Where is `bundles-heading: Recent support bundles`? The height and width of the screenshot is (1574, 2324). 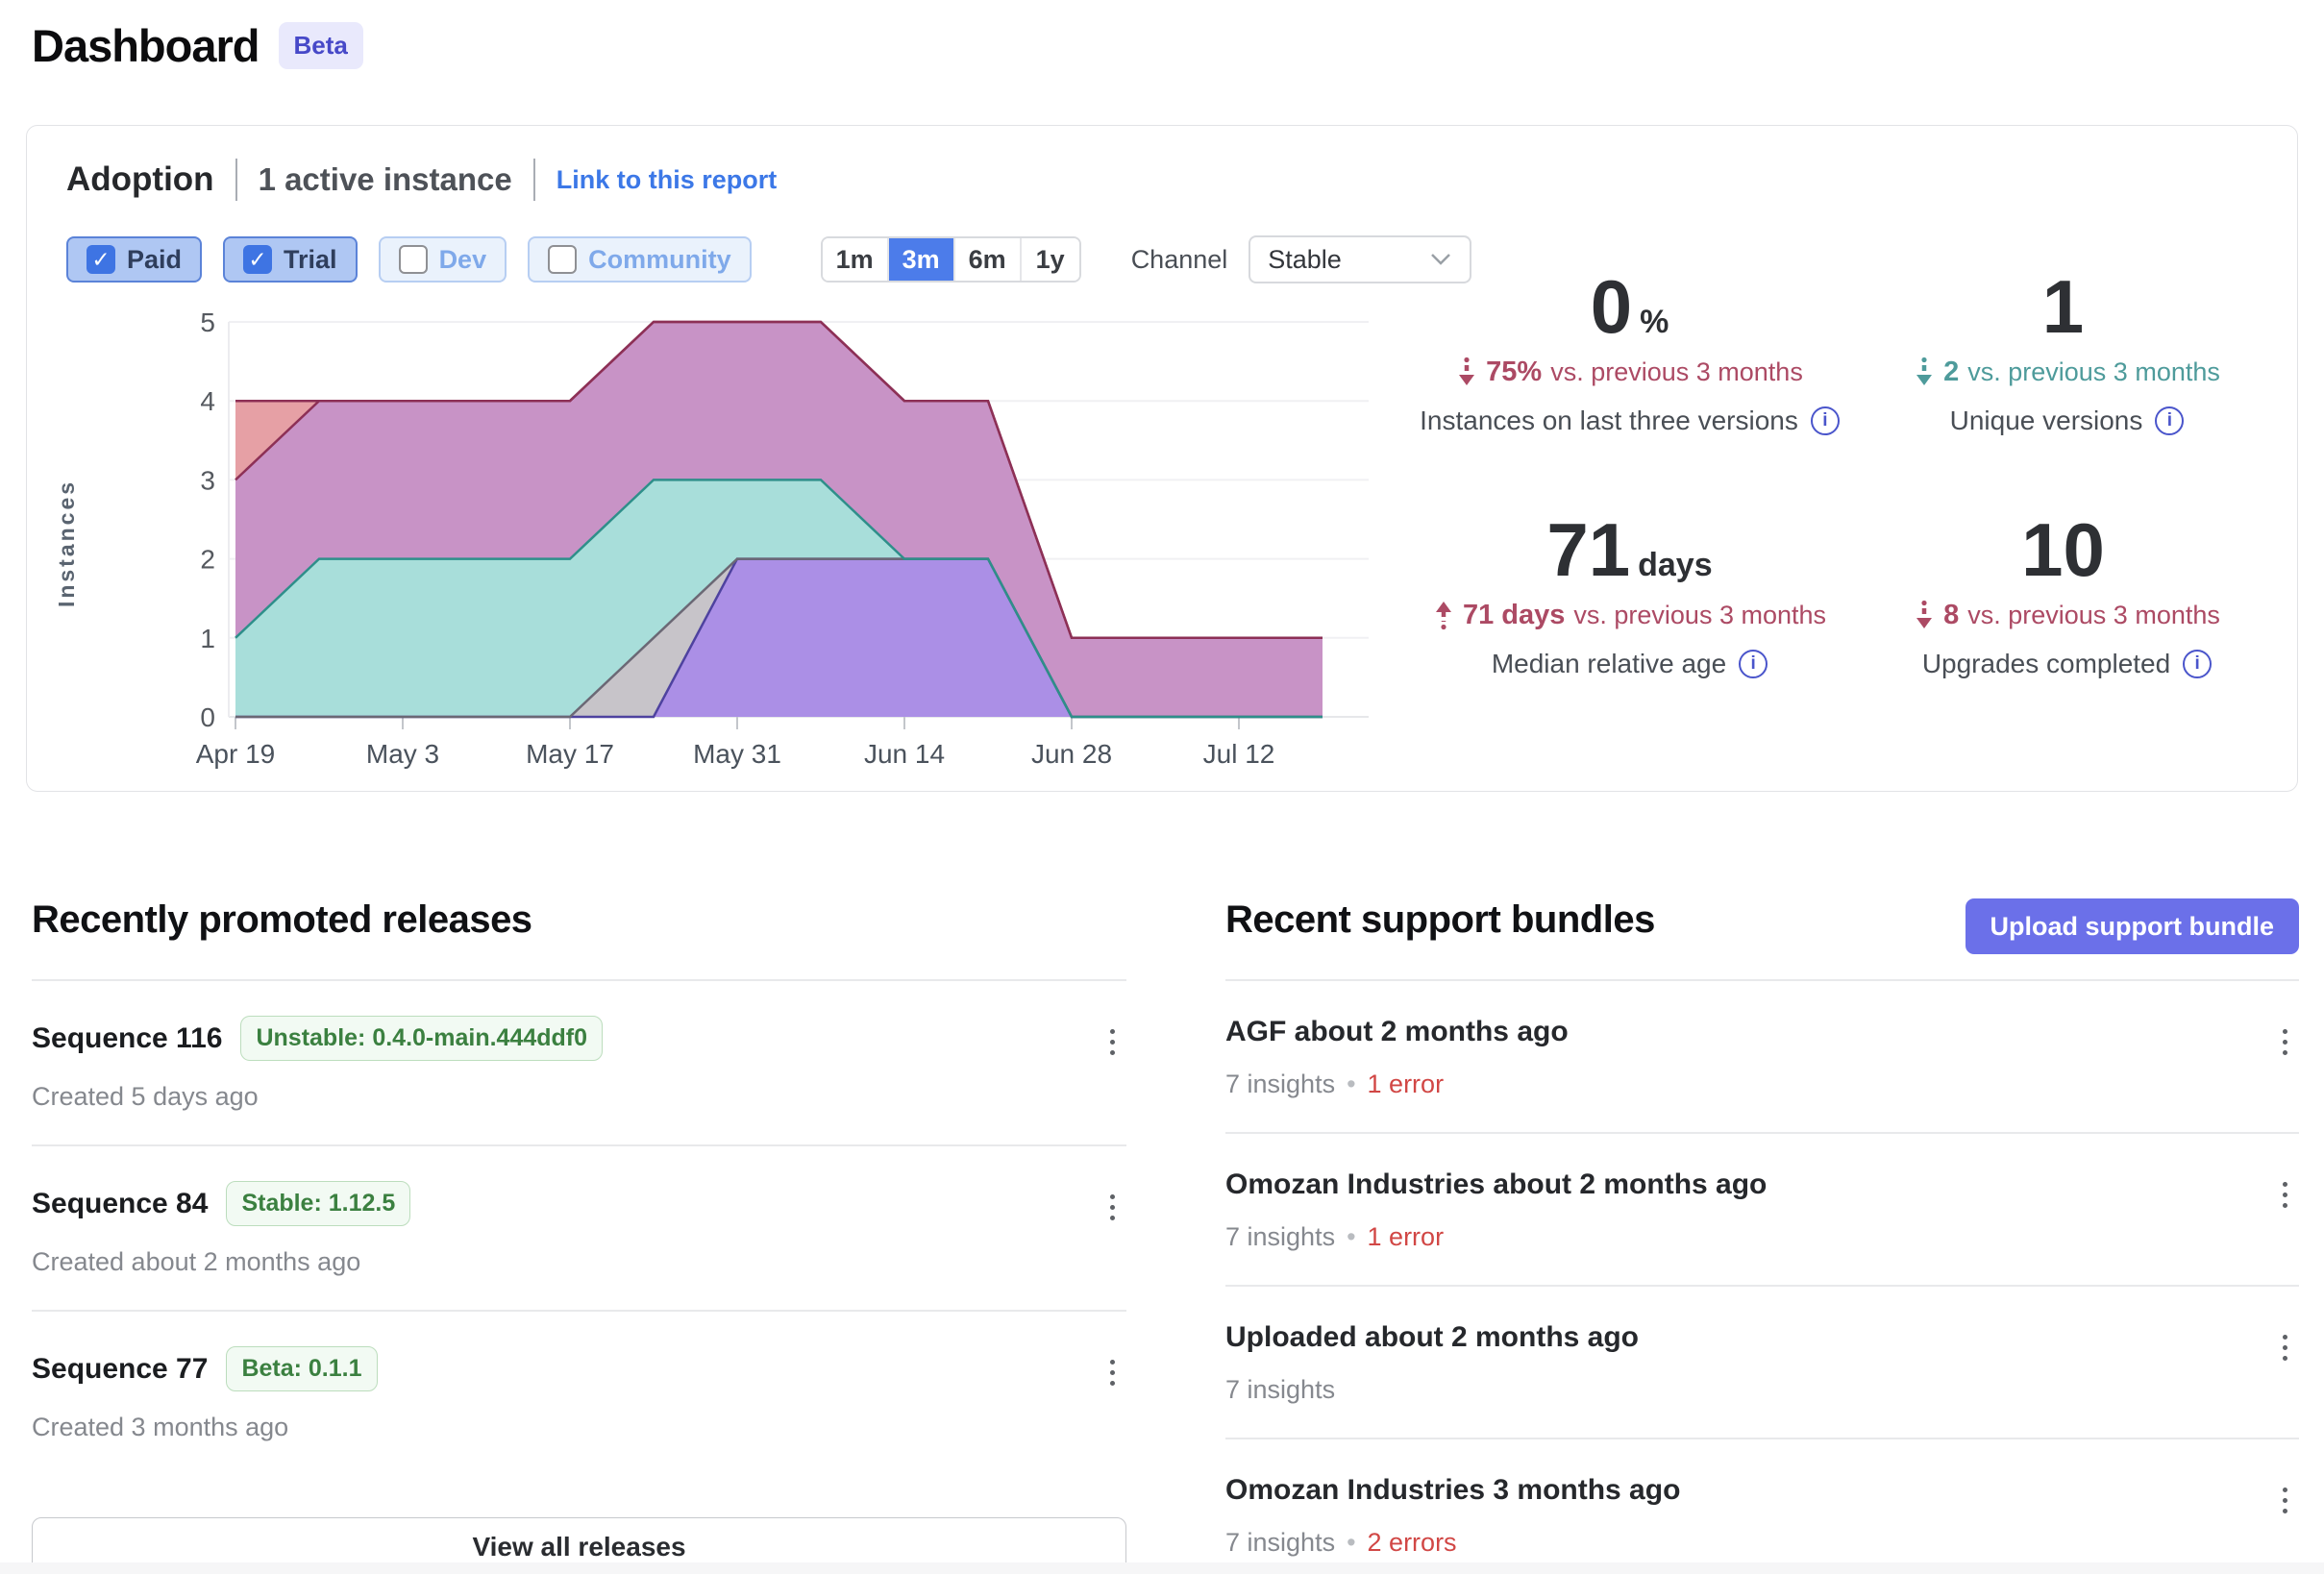 bundles-heading: Recent support bundles is located at coordinates (1440, 919).